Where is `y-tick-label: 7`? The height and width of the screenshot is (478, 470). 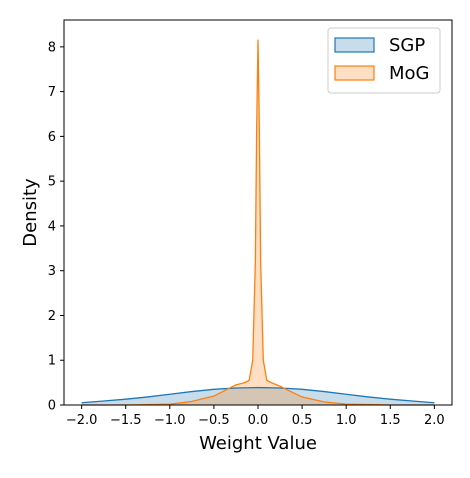 y-tick-label: 7 is located at coordinates (52, 92).